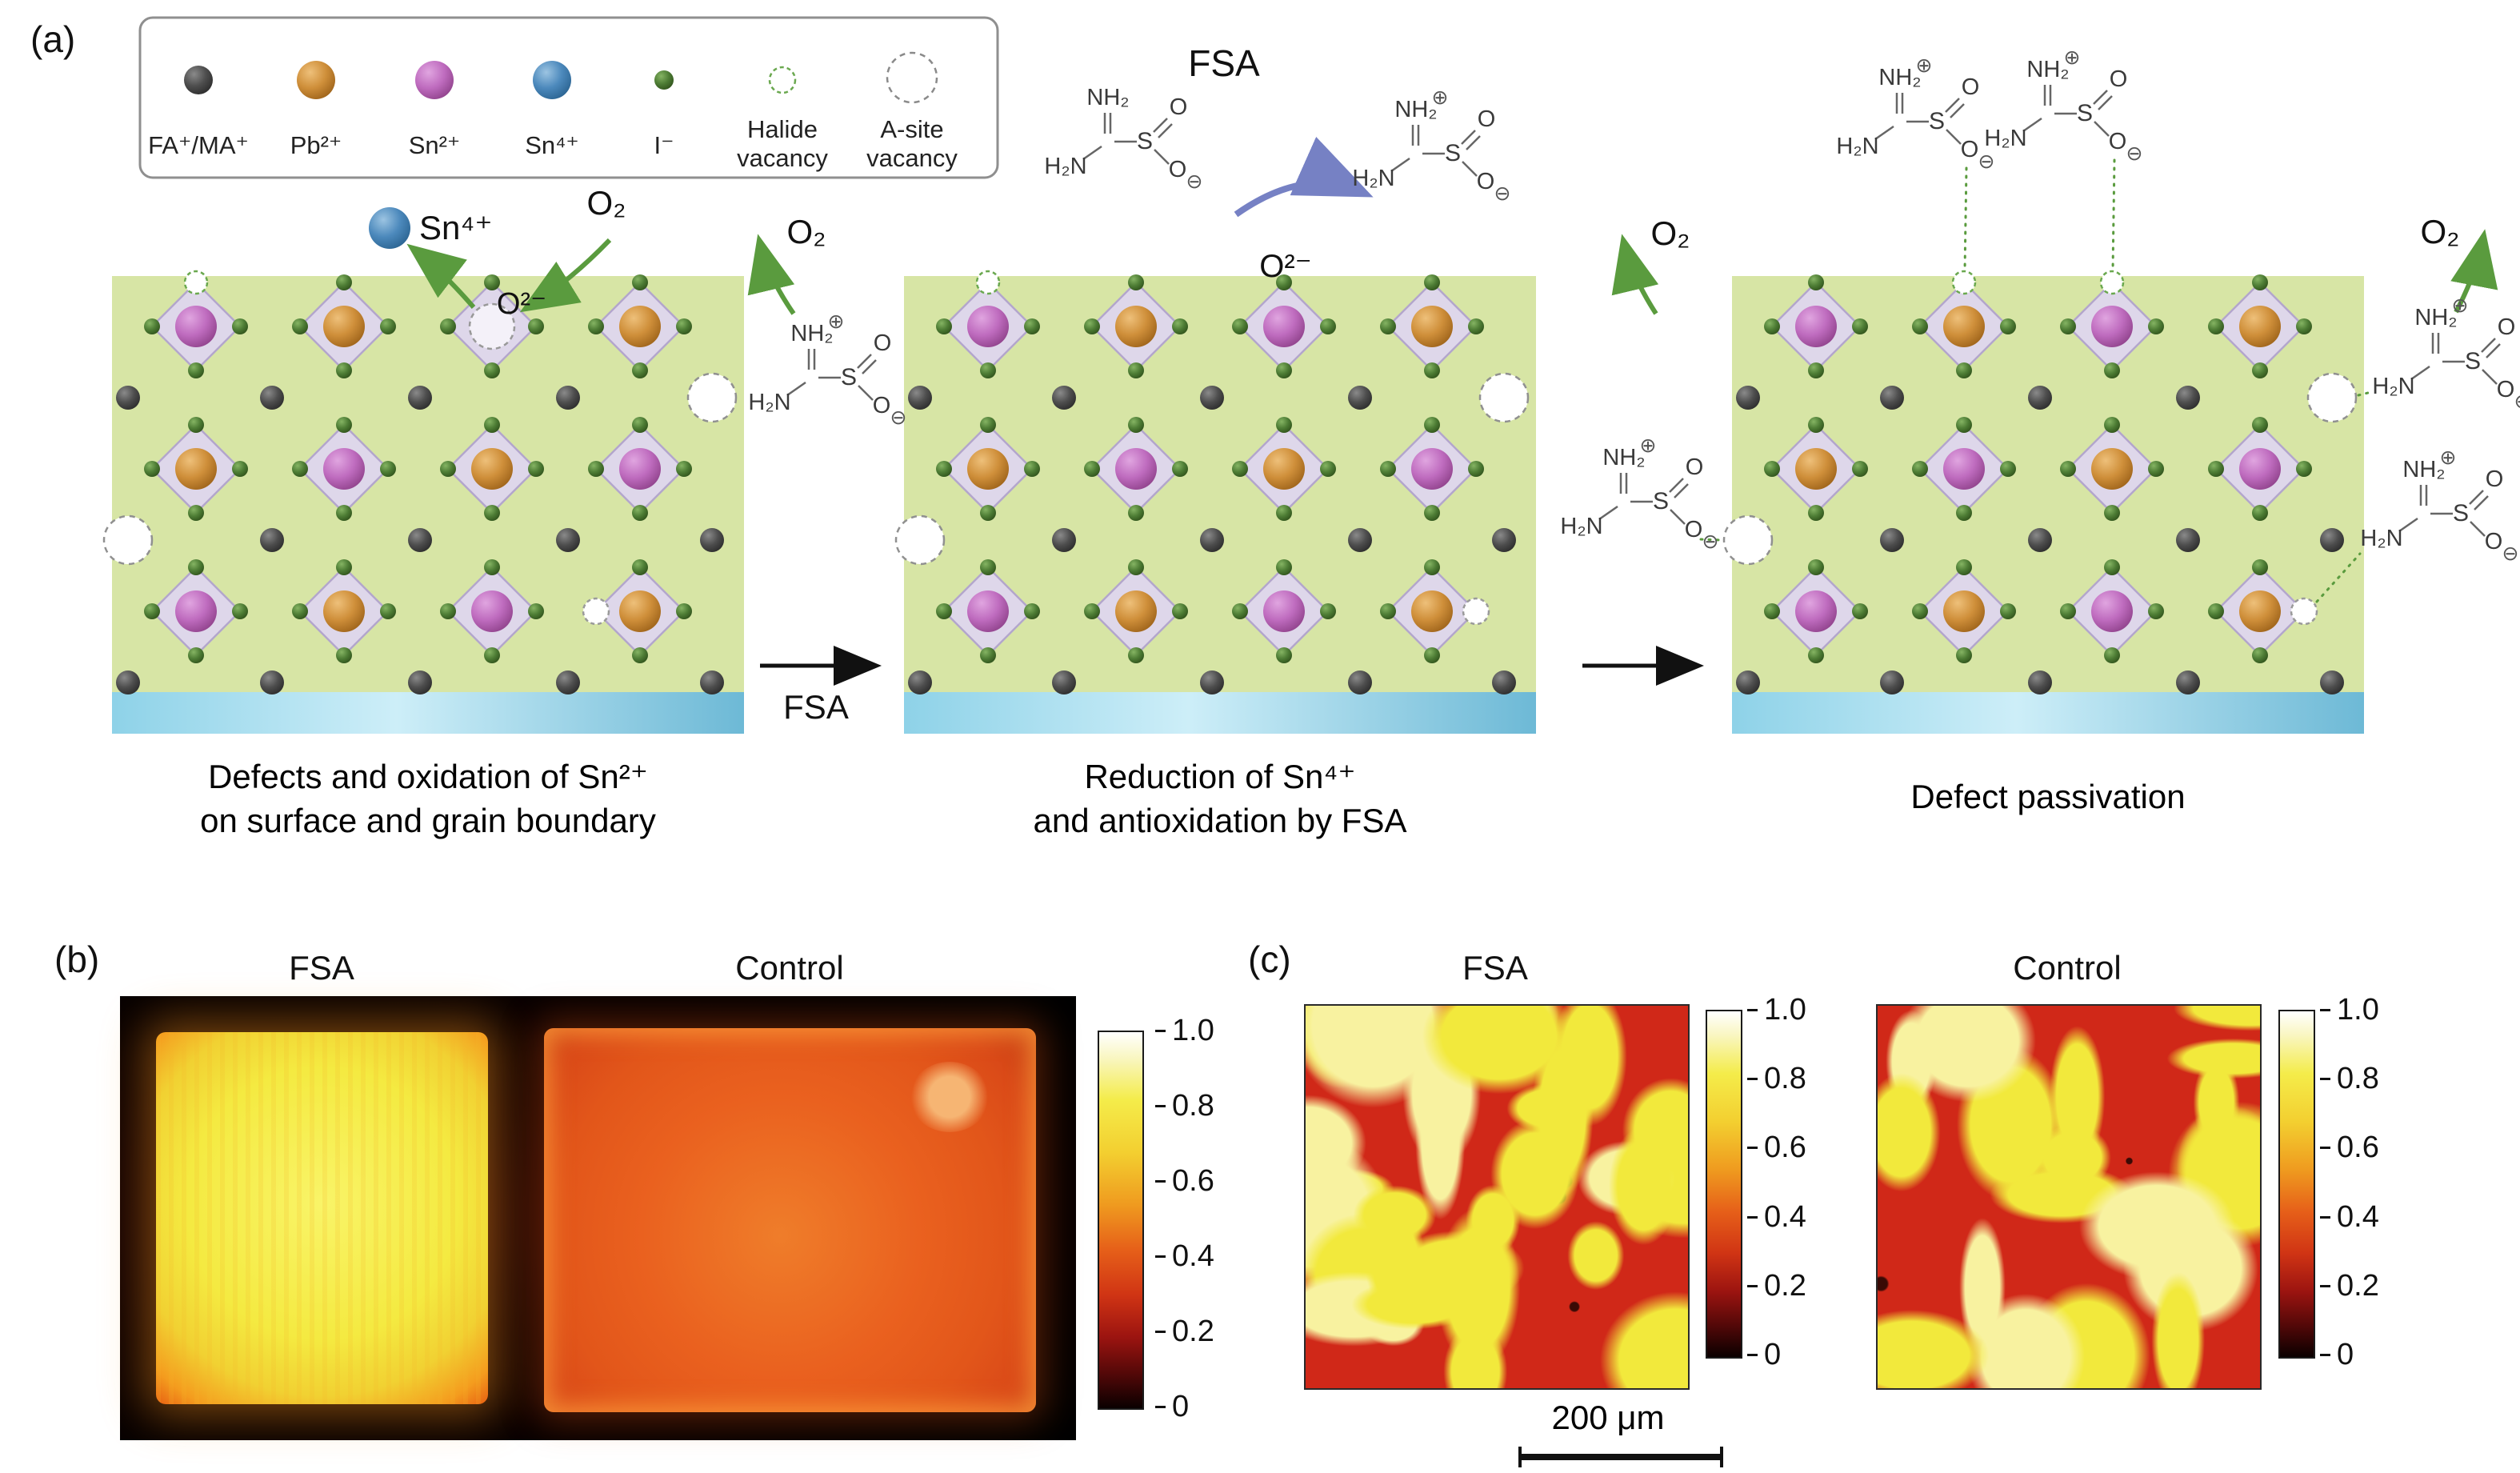  Describe the element at coordinates (2134, 153) in the screenshot. I see `molecule-atom-label: ⊖` at that location.